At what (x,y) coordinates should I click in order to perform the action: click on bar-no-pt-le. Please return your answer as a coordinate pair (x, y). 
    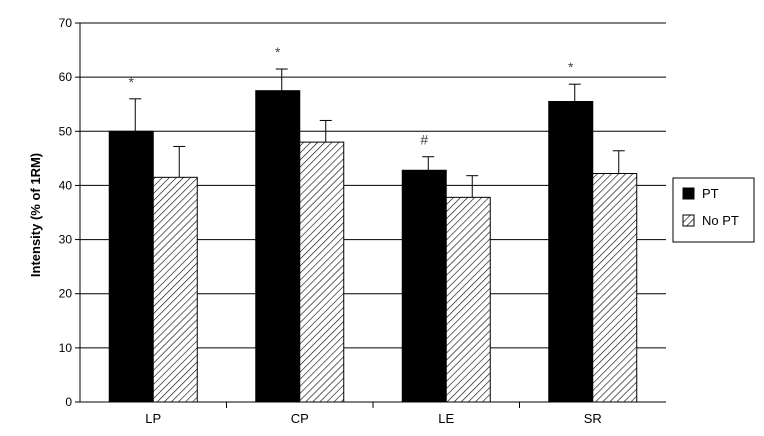
    Looking at the image, I should click on (468, 299).